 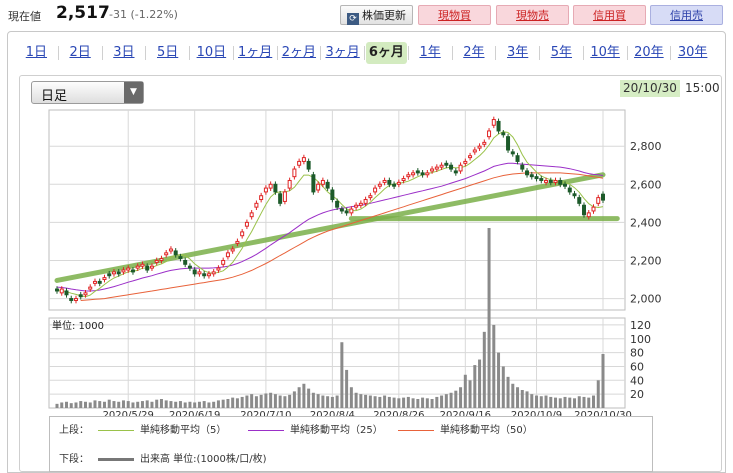 I want to click on tab-4: 5日, so click(x=167, y=52).